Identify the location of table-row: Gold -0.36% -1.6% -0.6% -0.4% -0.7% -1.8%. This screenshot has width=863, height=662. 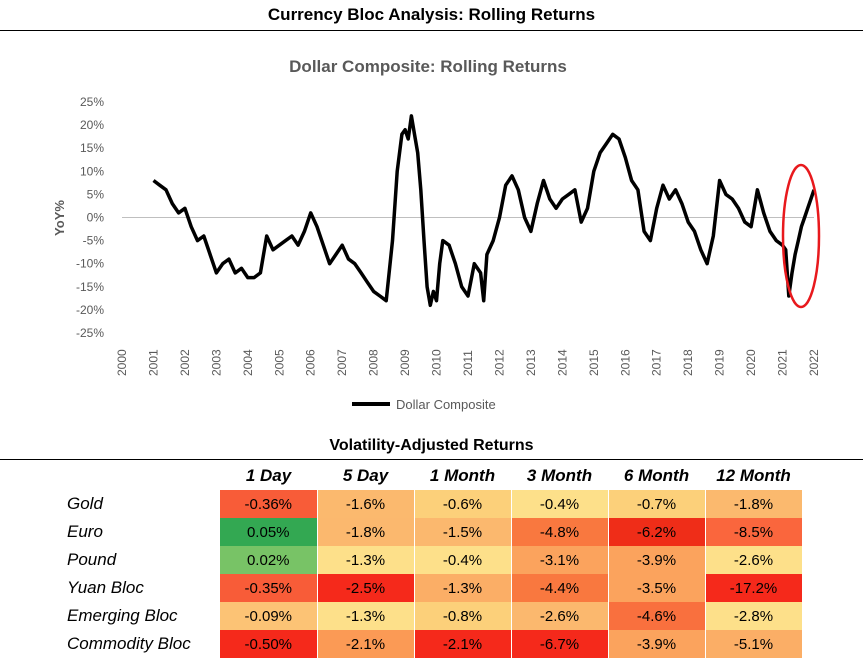
(401, 504).